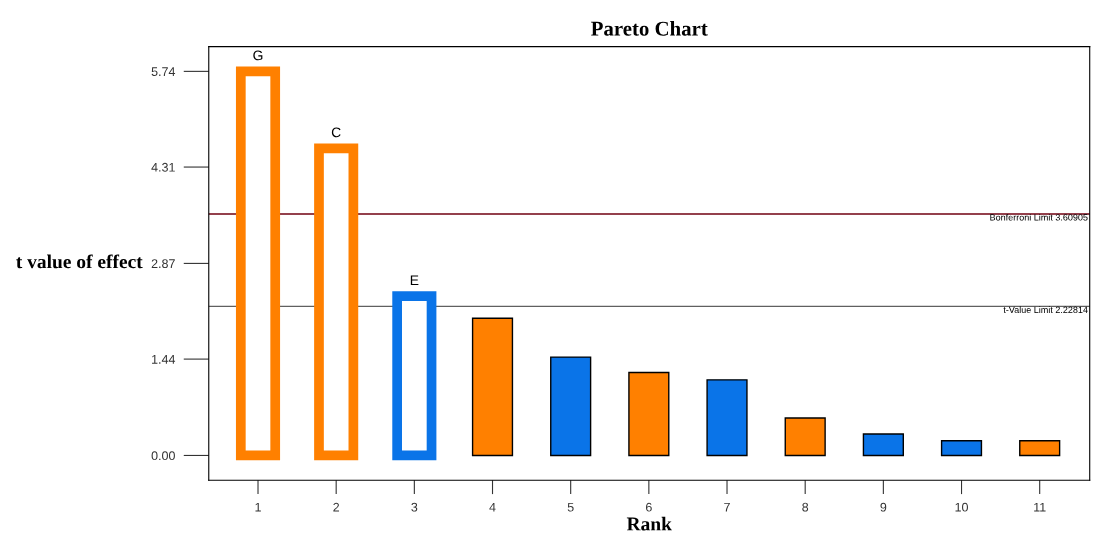  Describe the element at coordinates (414, 507) in the screenshot. I see `x-tick-label: 3` at that location.